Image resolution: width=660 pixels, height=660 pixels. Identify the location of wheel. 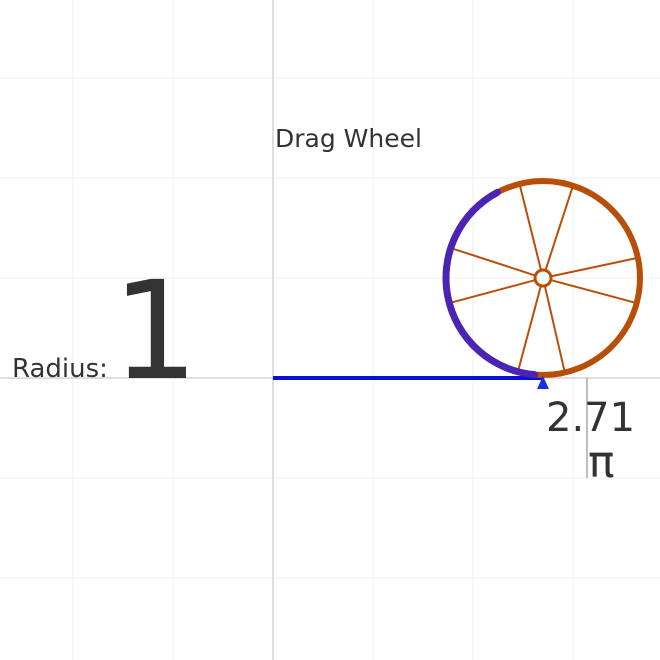
(542, 278).